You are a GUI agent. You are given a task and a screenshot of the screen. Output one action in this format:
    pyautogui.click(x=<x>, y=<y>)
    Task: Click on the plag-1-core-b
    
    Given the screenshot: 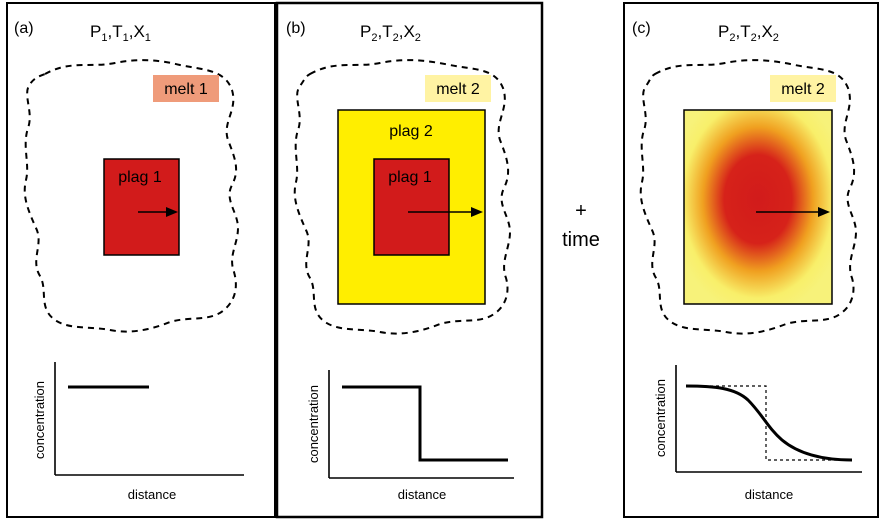 What is the action you would take?
    pyautogui.click(x=411, y=207)
    